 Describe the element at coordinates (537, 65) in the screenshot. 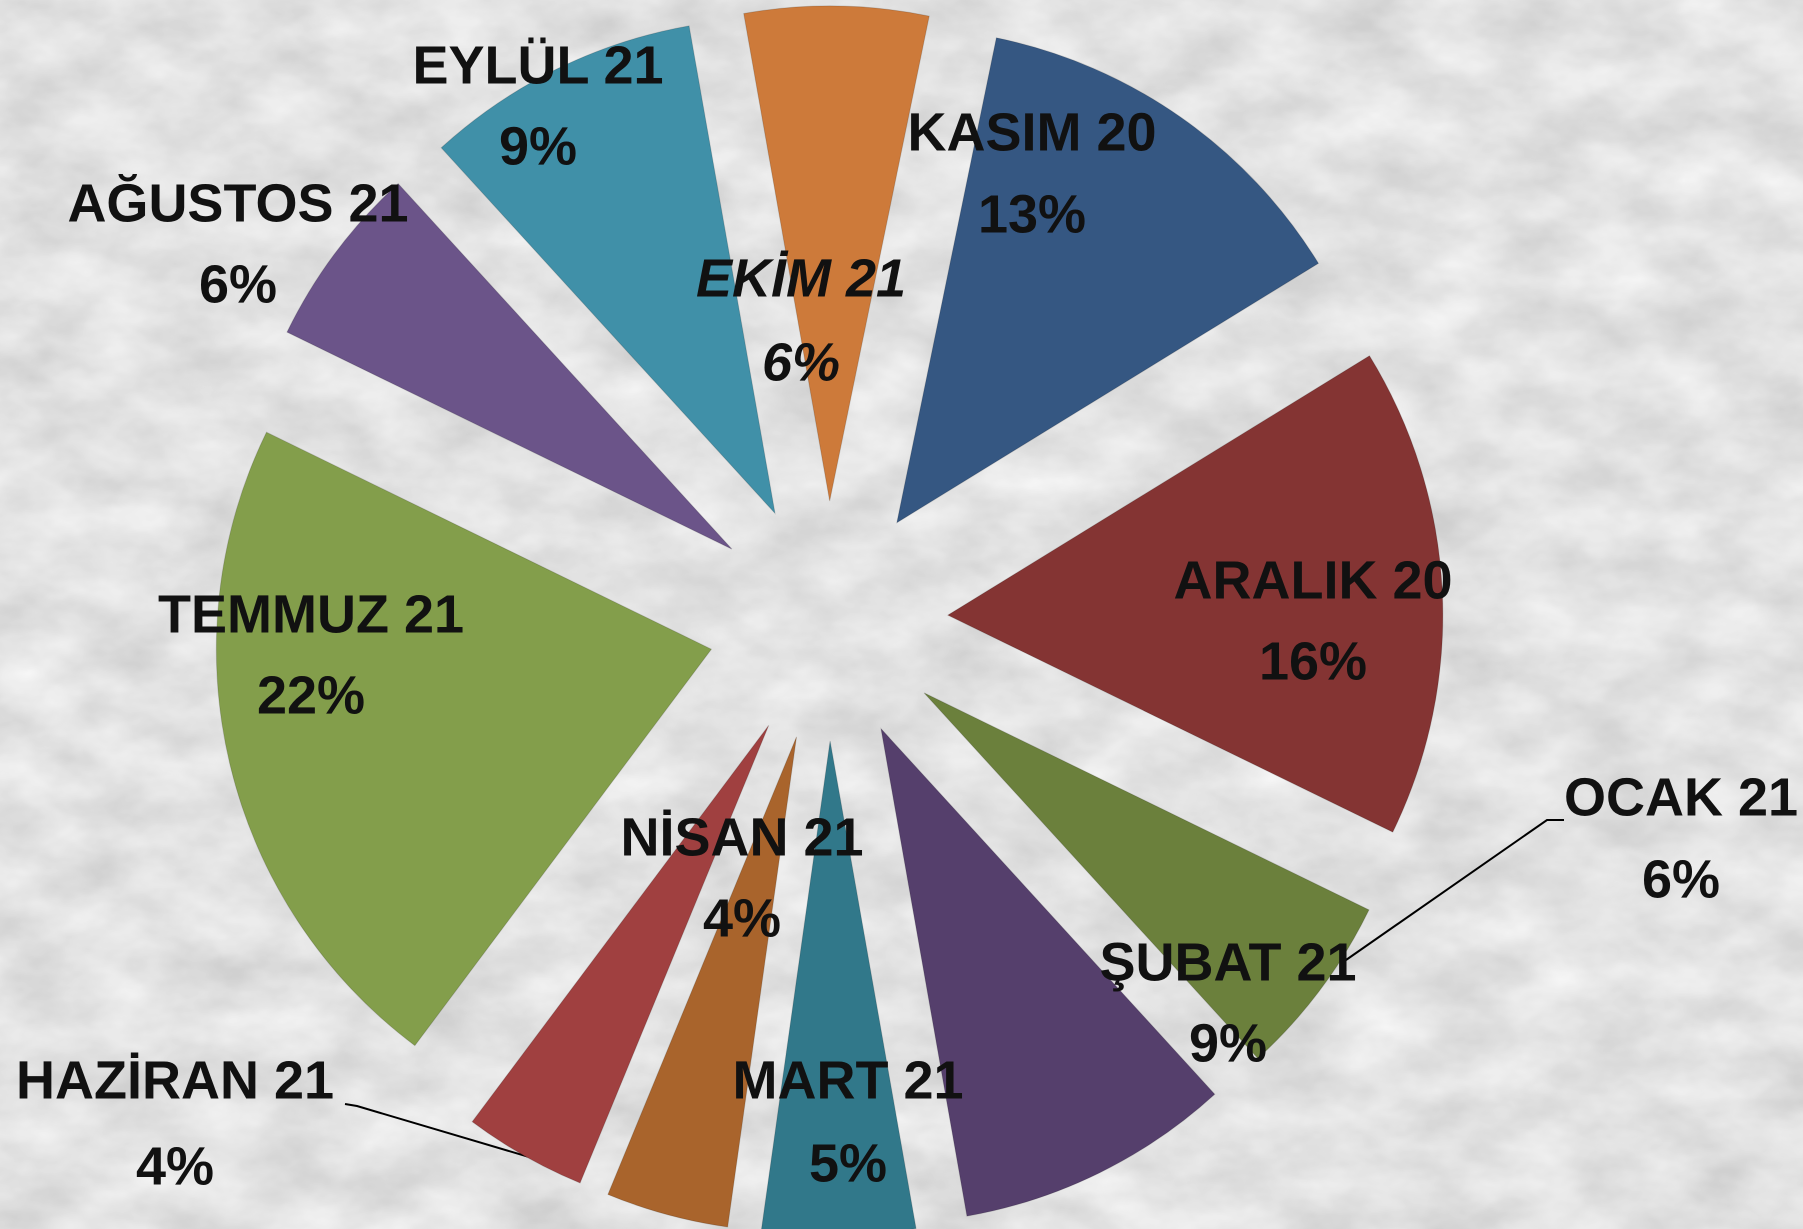

I see `slice-label: EYLÜL 21` at that location.